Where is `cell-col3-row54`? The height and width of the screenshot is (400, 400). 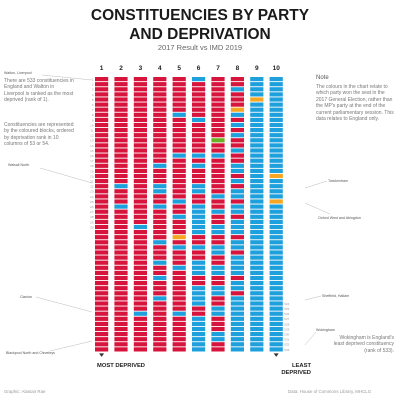
cell-col3-row54 is located at coordinates (140, 349).